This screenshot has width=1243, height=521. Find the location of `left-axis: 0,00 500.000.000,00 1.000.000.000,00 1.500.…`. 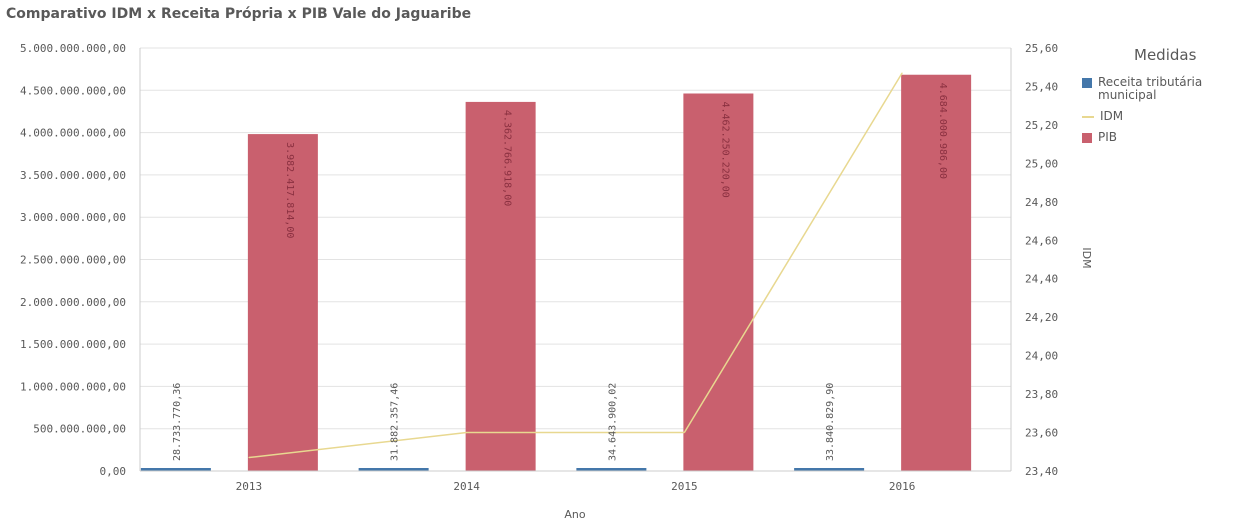

left-axis: 0,00 500.000.000,00 1.000.000.000,00 1.500.… is located at coordinates (80, 260).